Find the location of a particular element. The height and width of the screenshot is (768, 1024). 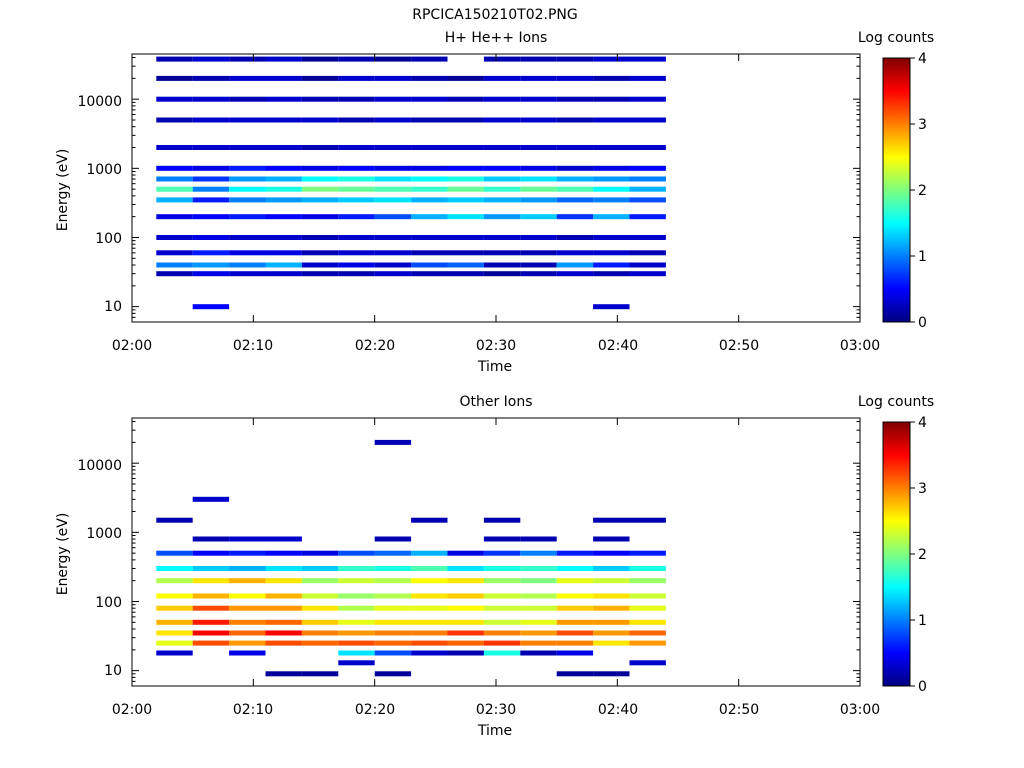

panel-2-ytick-10000: 10000 is located at coordinates (99, 466).